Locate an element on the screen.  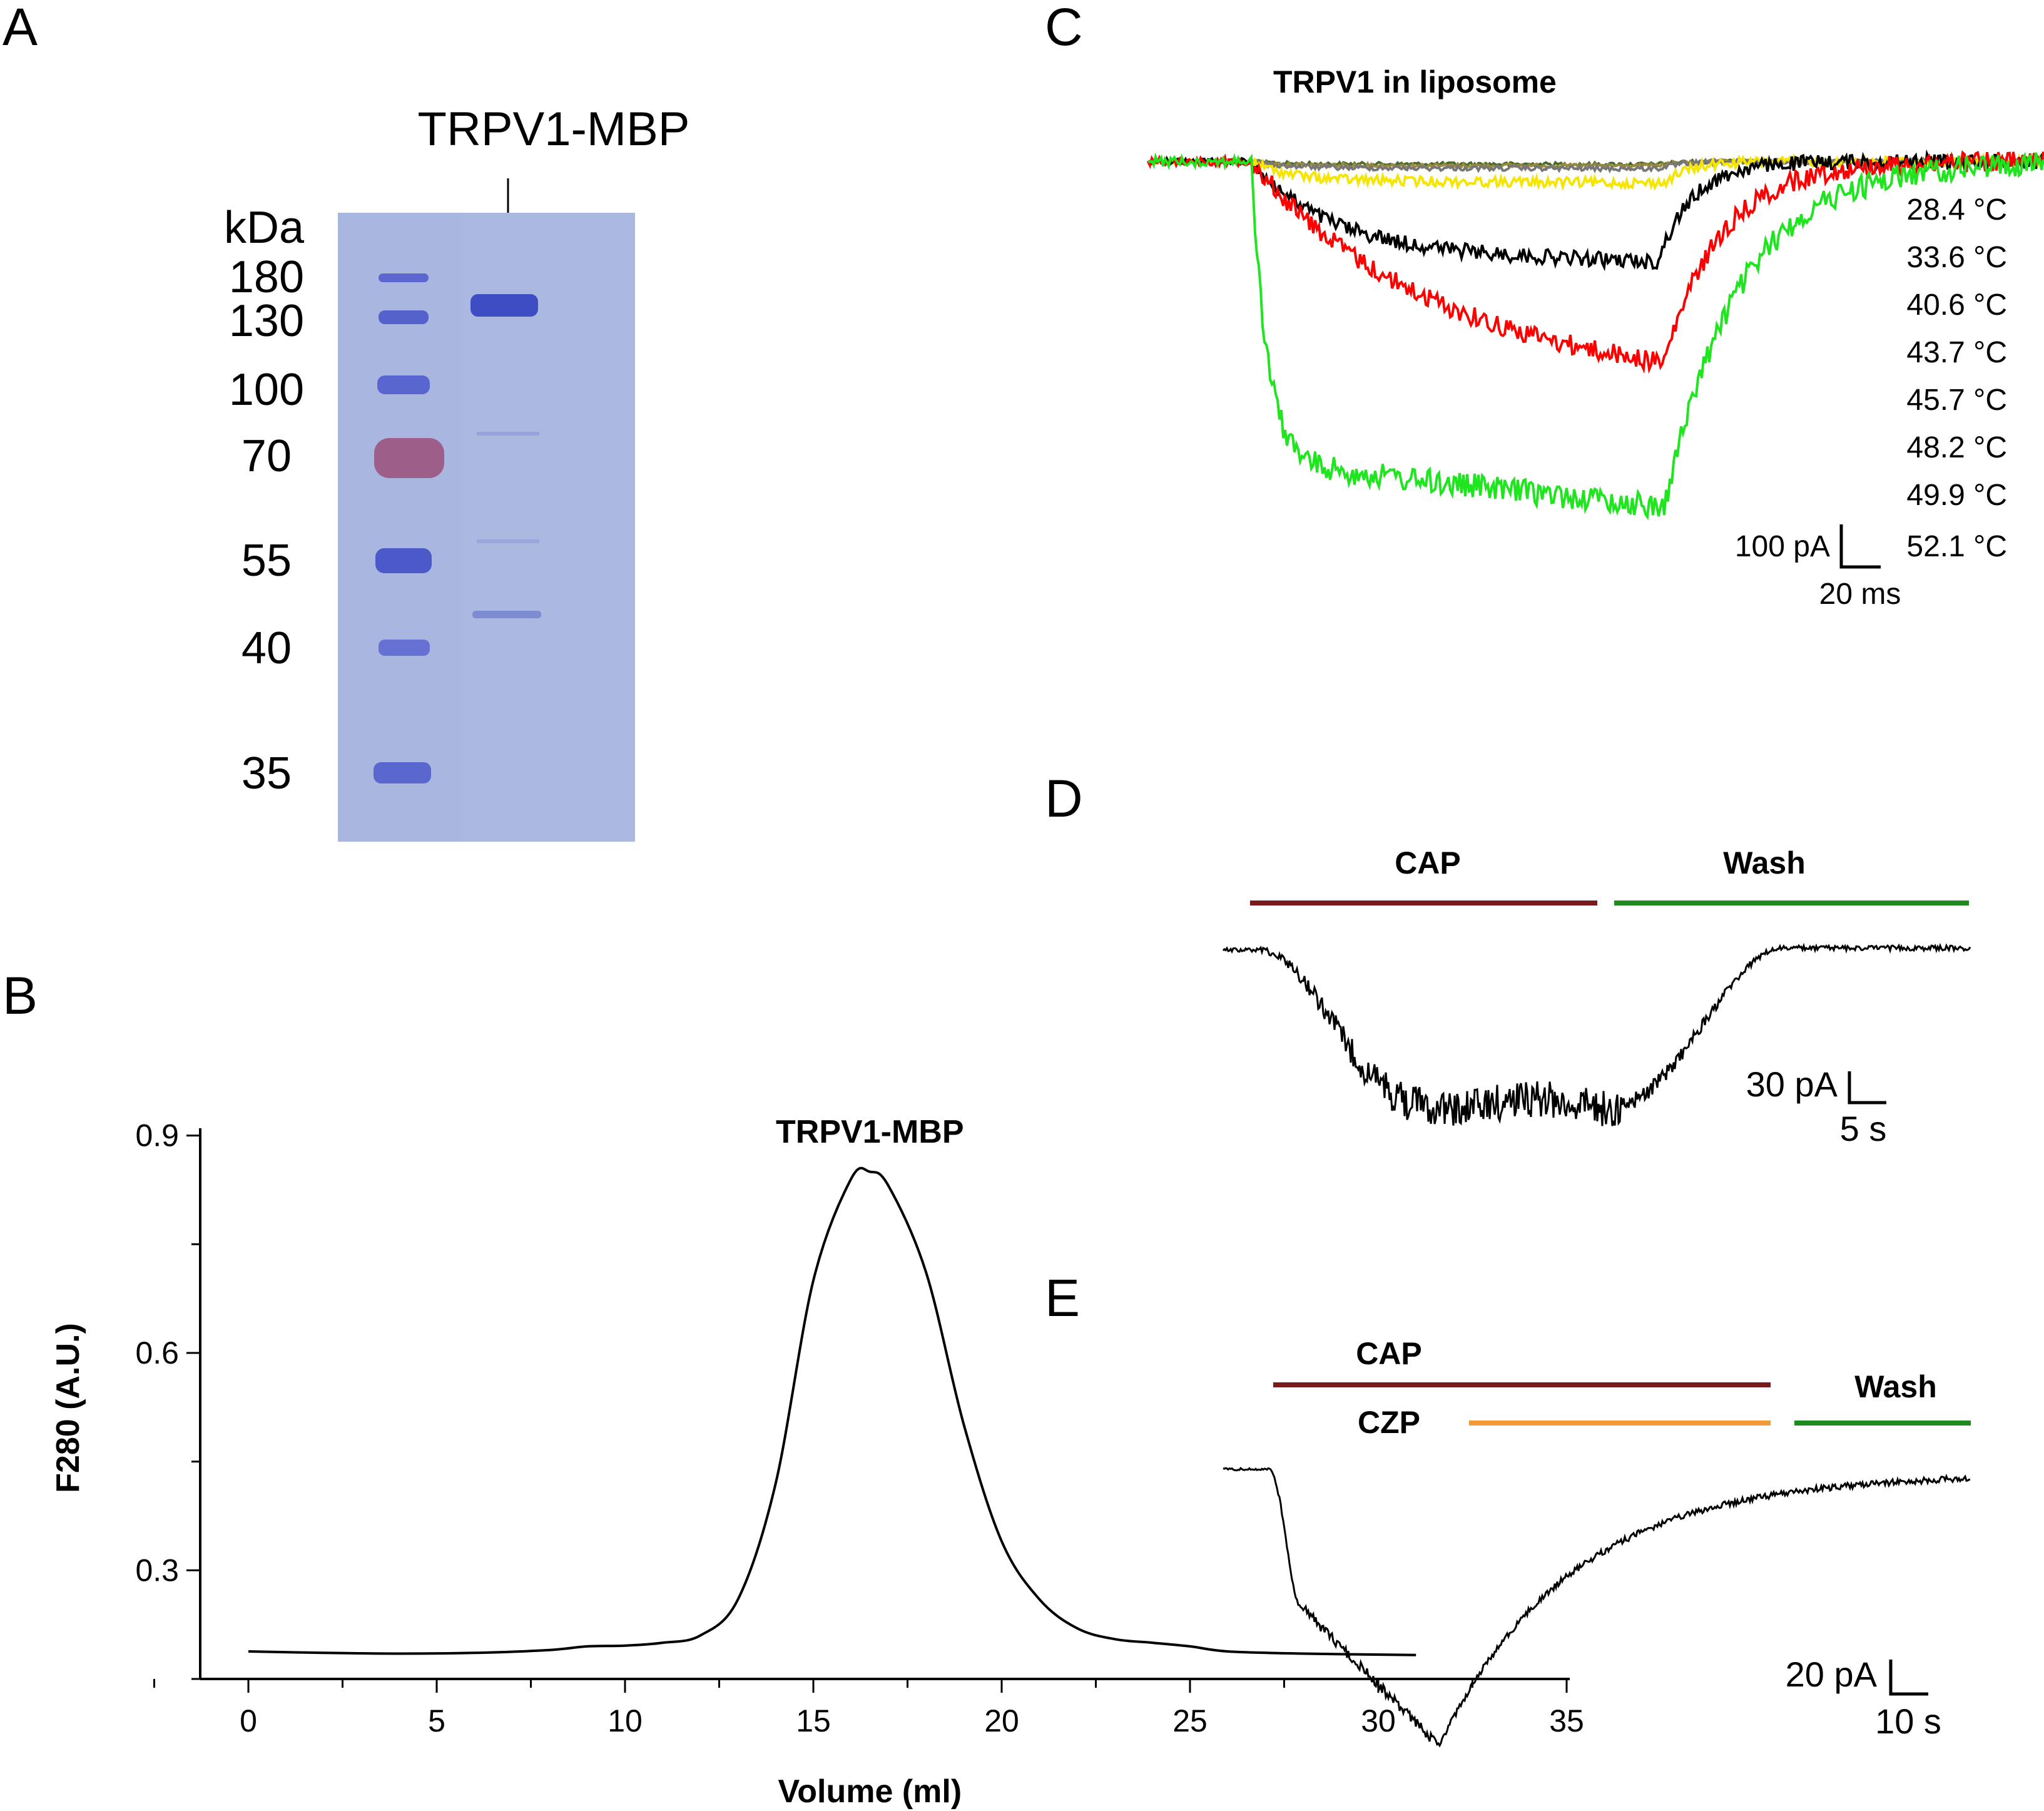
scale-c-x: 20 ms is located at coordinates (1860, 594).